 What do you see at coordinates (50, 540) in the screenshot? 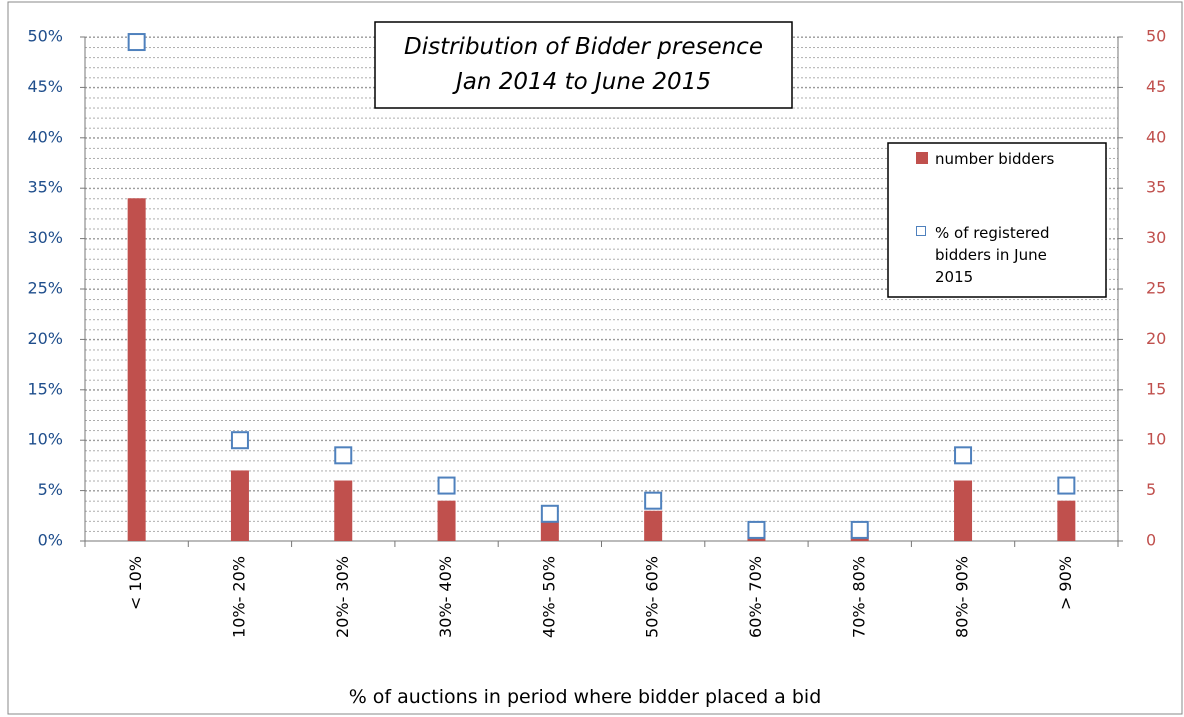
I see `y-tick-label: 0%` at bounding box center [50, 540].